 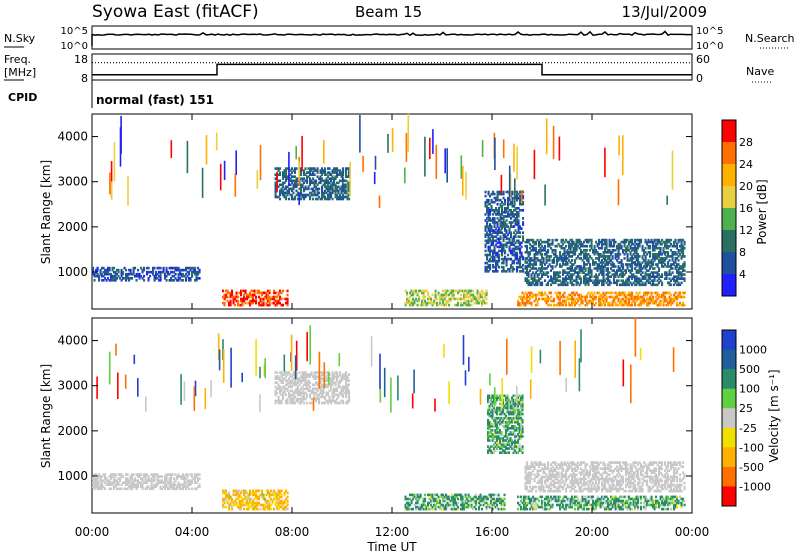 I want to click on freq-label-line1: Freq., so click(x=17, y=59).